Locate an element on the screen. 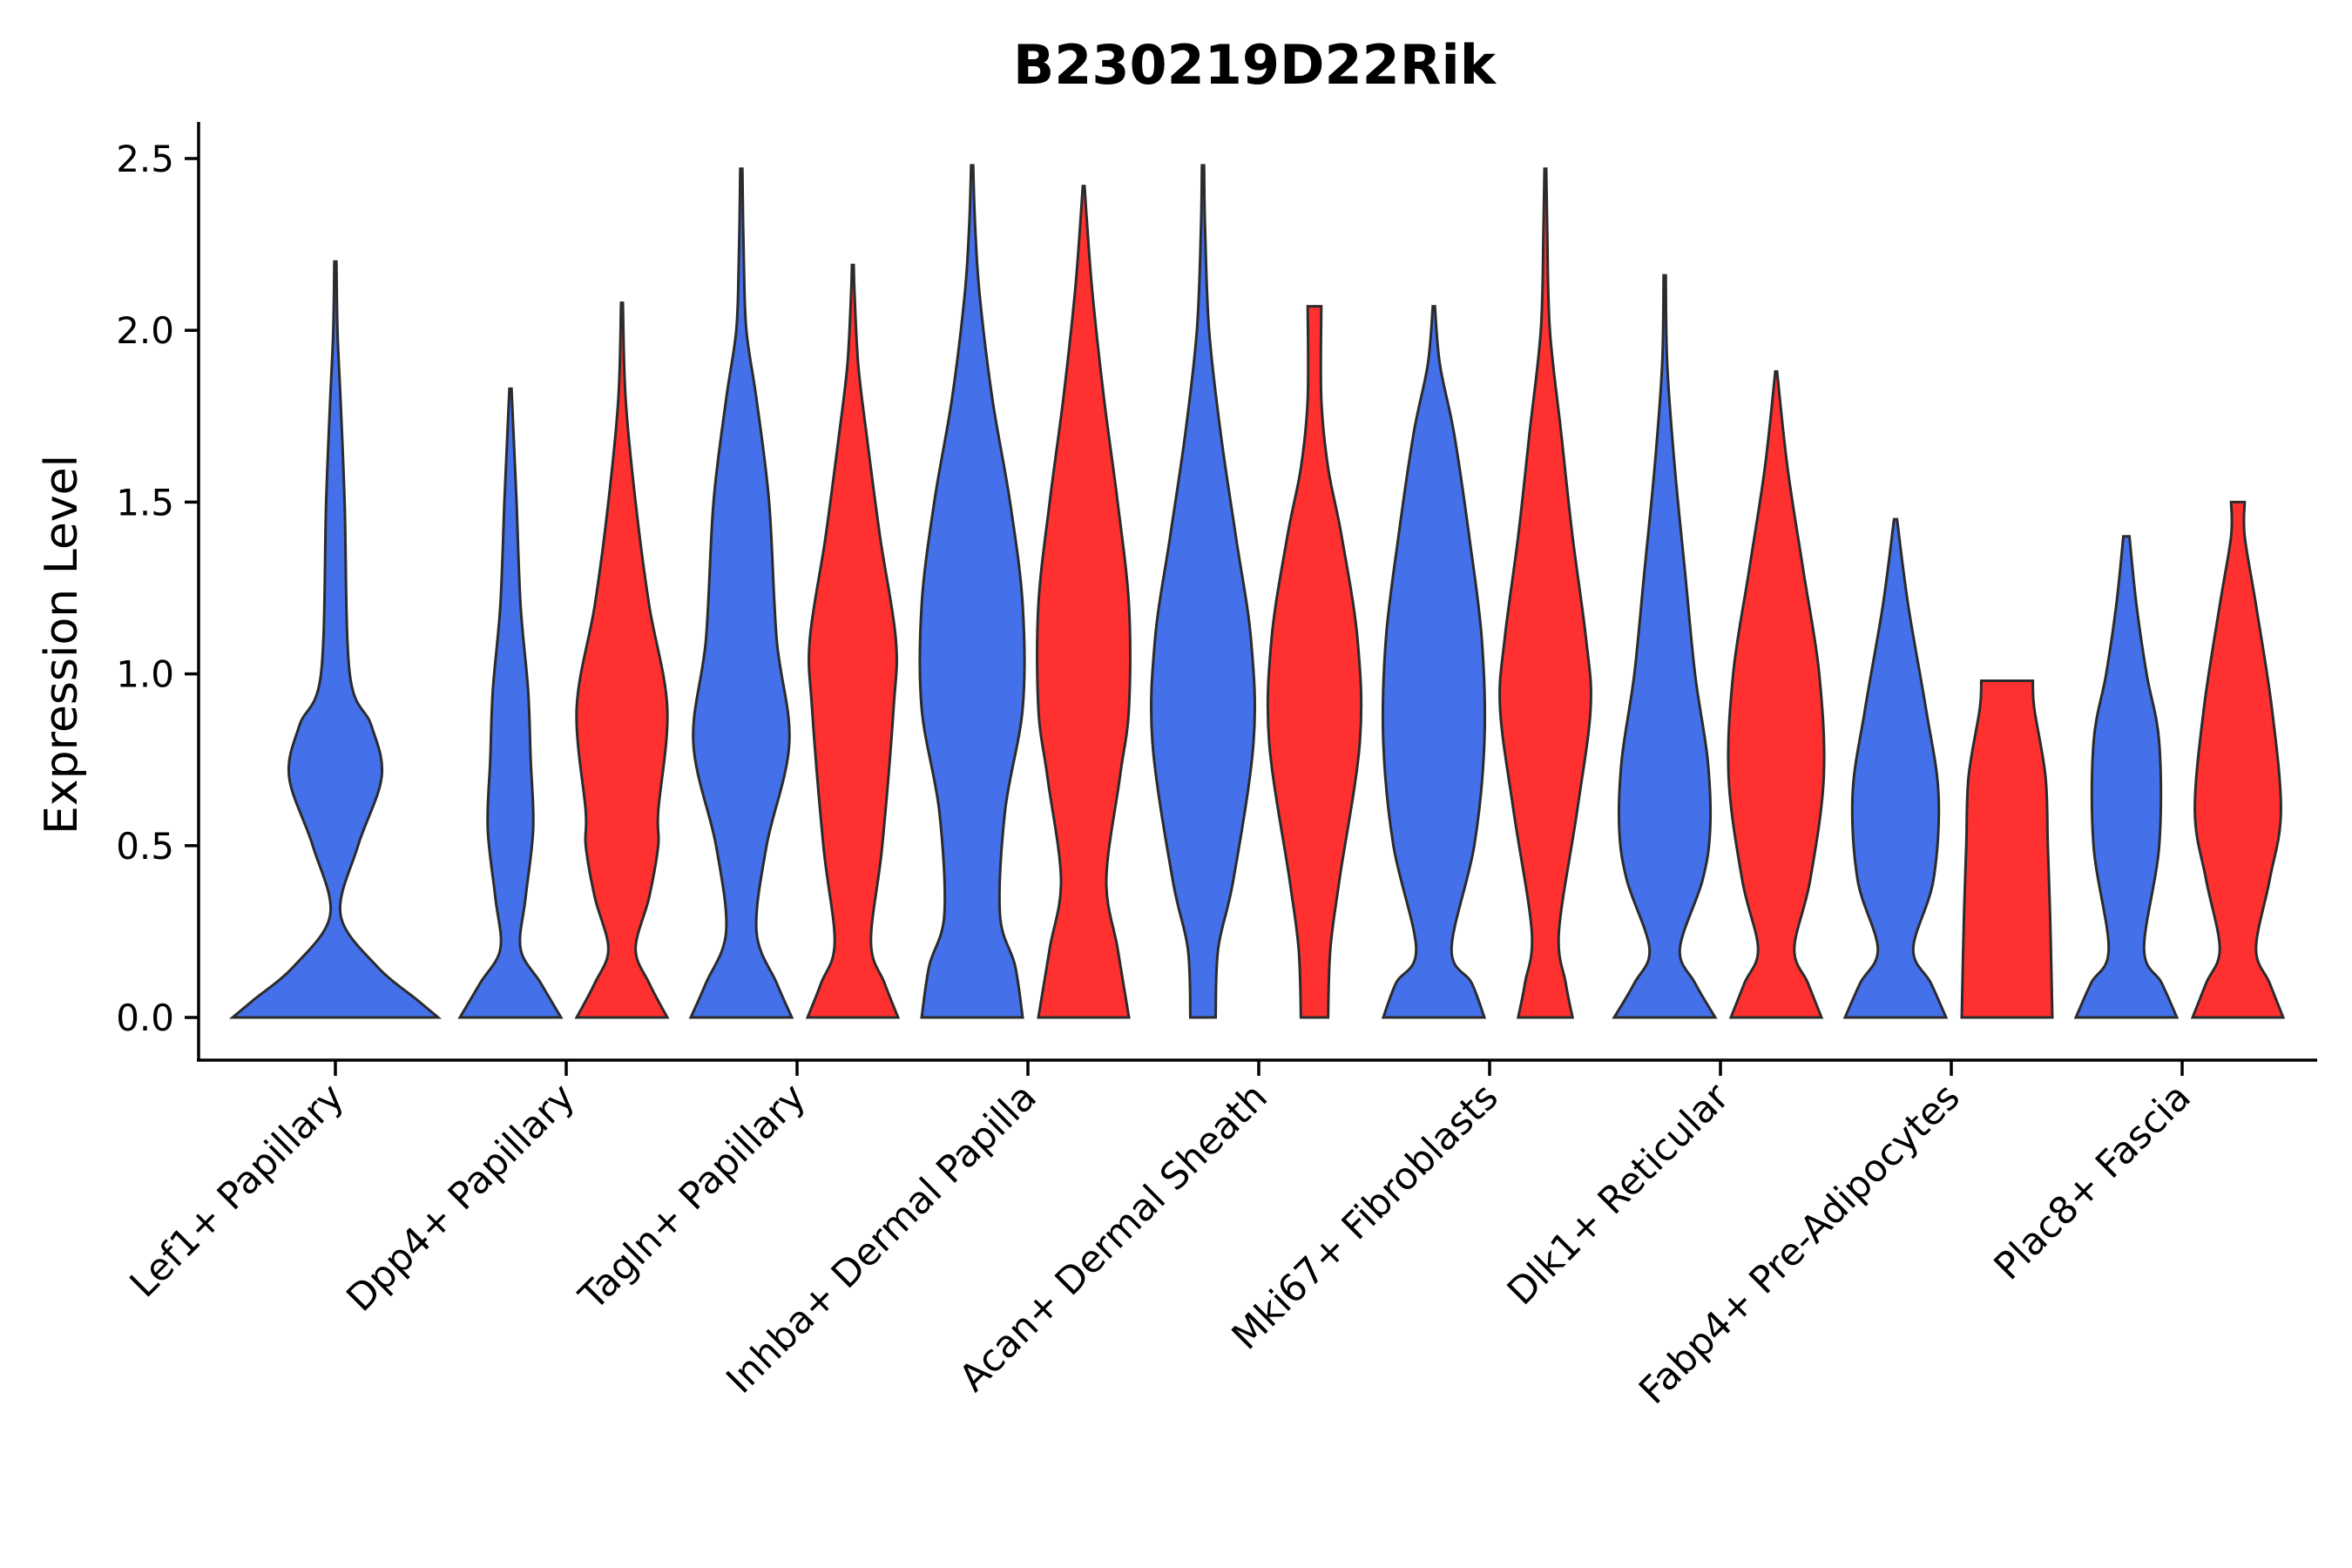  y-tick-label: 1.0 is located at coordinates (145, 674).